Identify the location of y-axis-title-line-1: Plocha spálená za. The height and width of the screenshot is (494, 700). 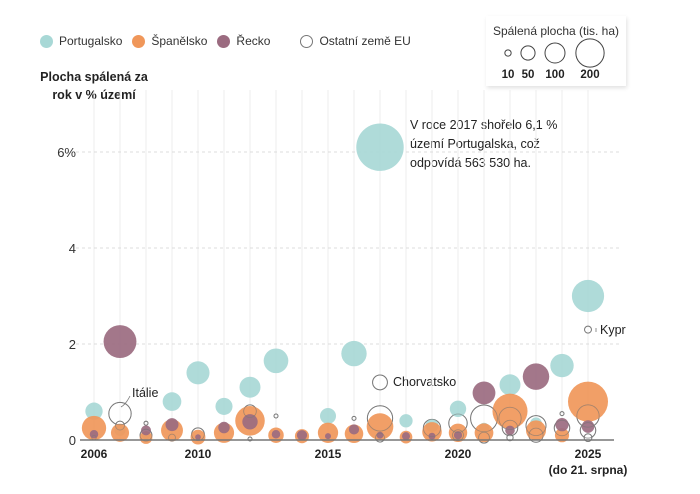
(94, 77).